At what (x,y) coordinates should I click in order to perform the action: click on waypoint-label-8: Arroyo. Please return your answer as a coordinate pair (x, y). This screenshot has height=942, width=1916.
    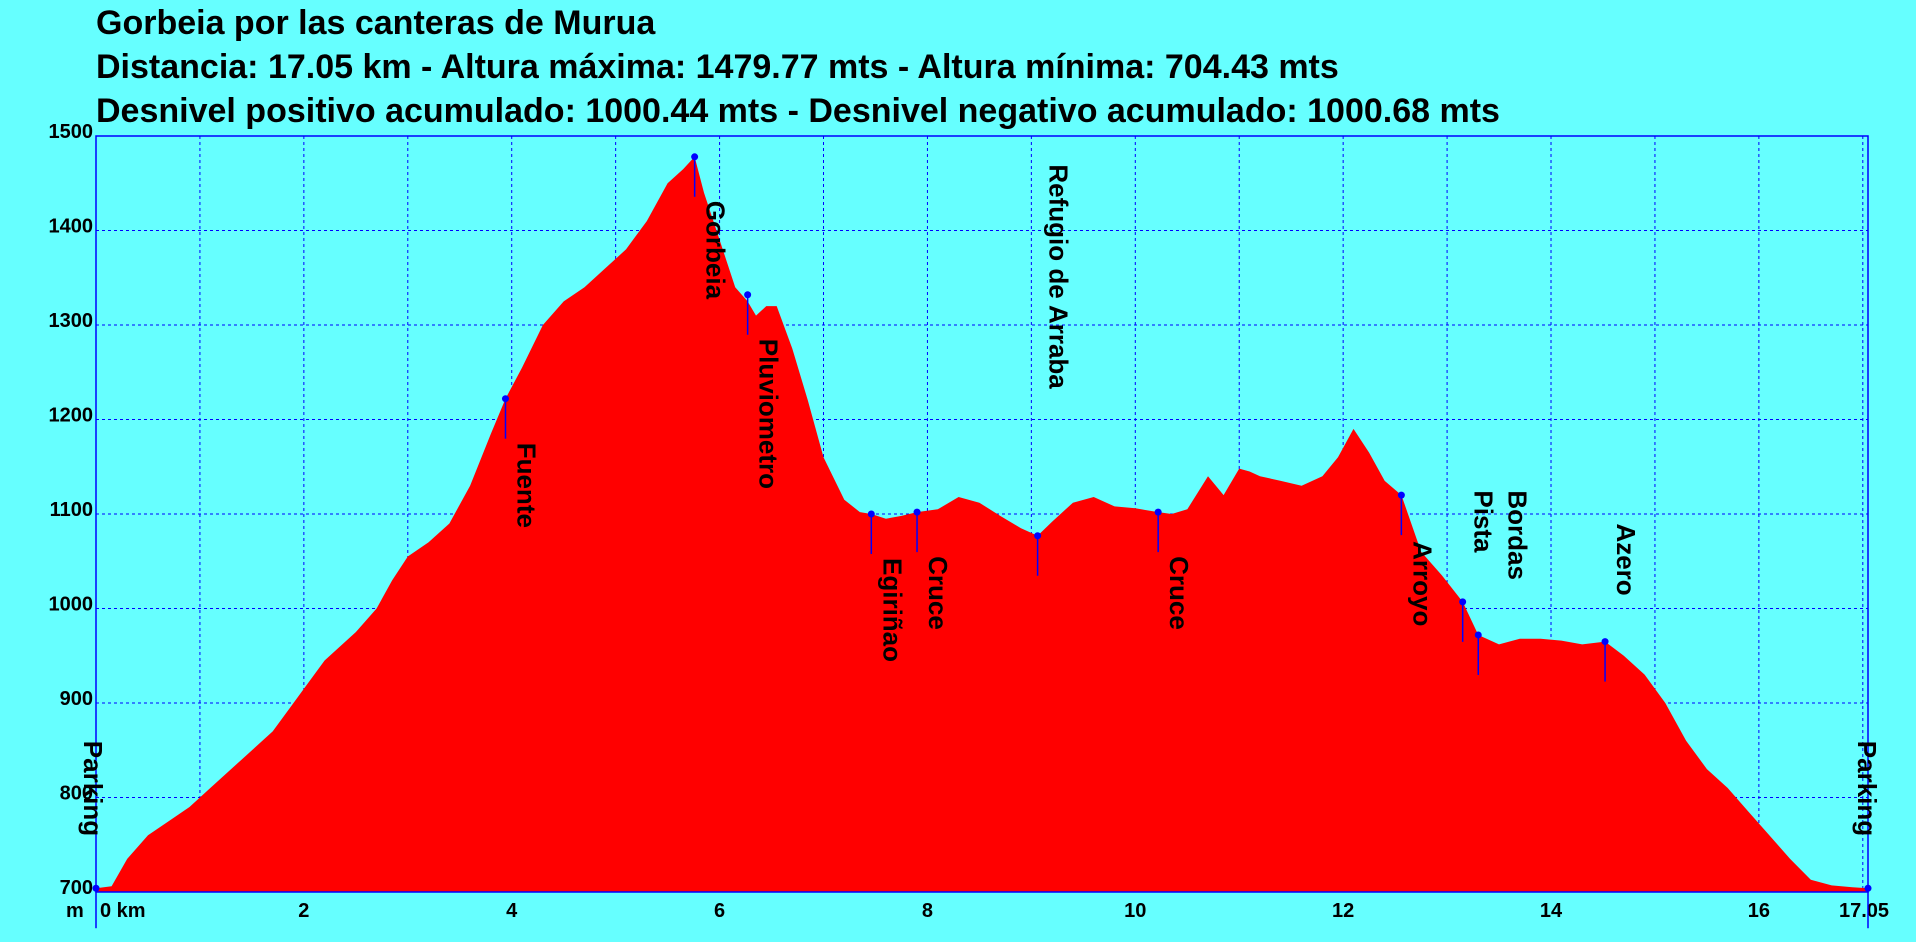
    Looking at the image, I should click on (1422, 583).